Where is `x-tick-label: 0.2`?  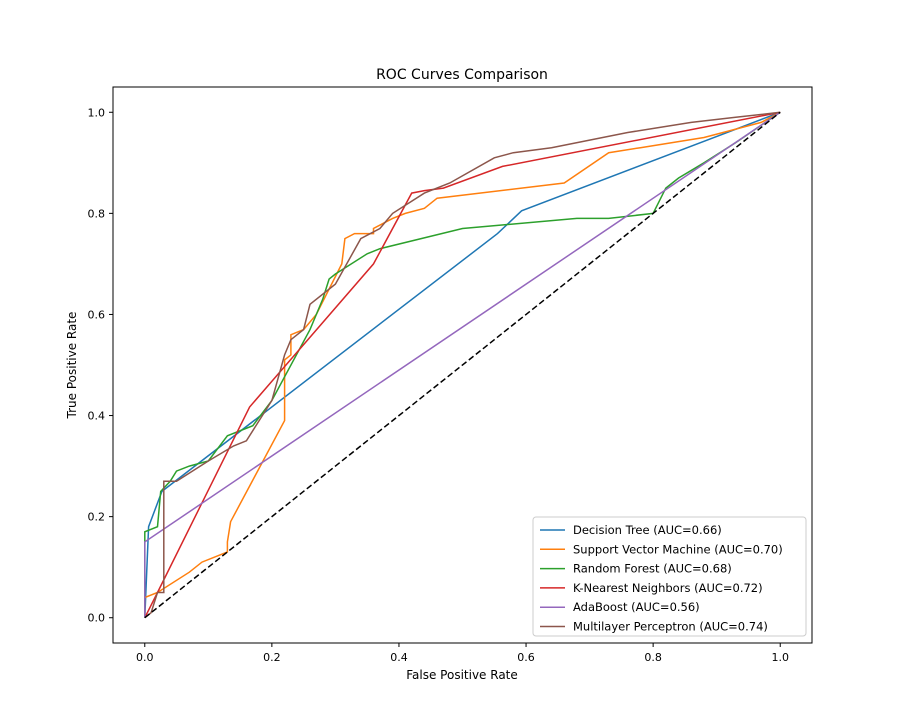
x-tick-label: 0.2 is located at coordinates (272, 657).